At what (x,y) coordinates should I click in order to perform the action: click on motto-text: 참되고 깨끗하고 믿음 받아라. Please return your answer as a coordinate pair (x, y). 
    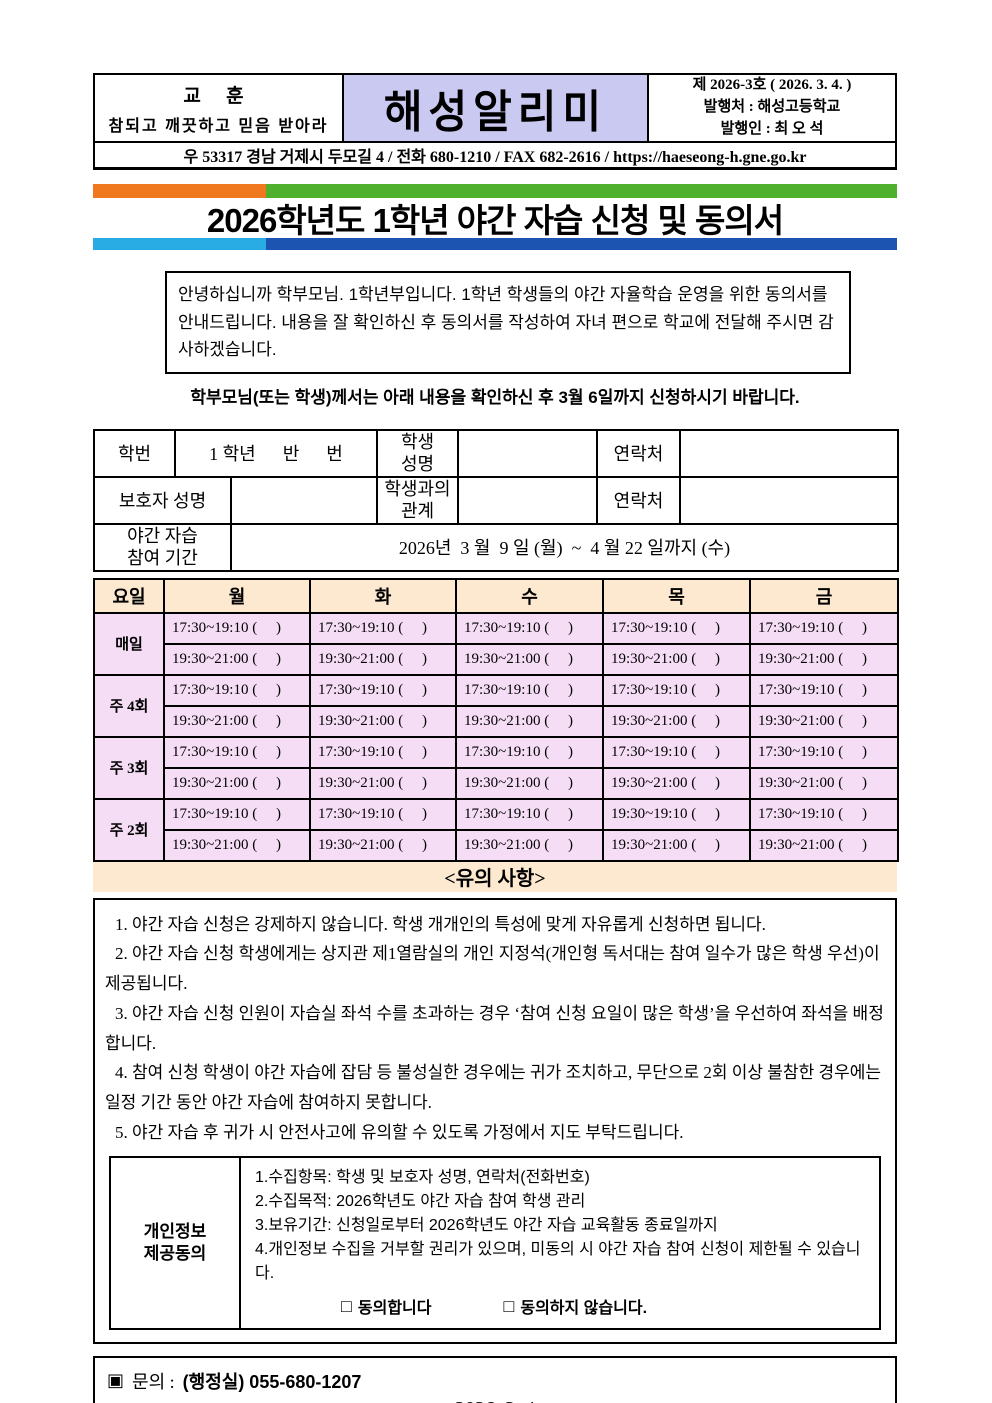
    Looking at the image, I should click on (218, 126).